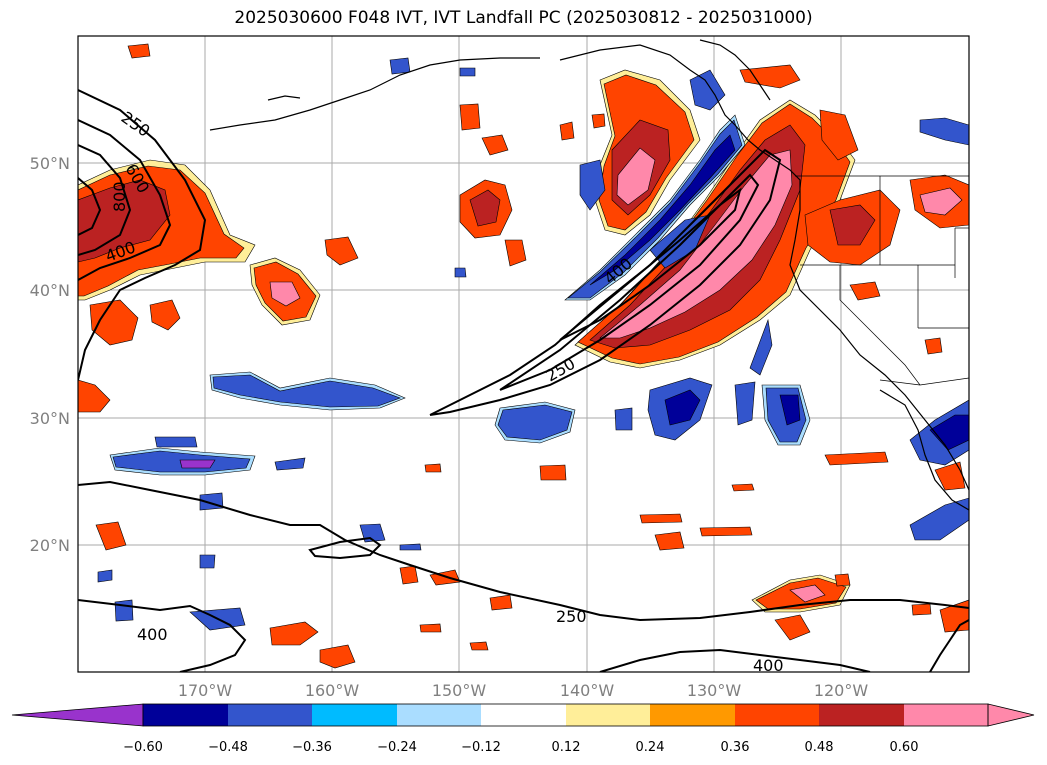  What do you see at coordinates (119, 196) in the screenshot?
I see `contour-label: 800` at bounding box center [119, 196].